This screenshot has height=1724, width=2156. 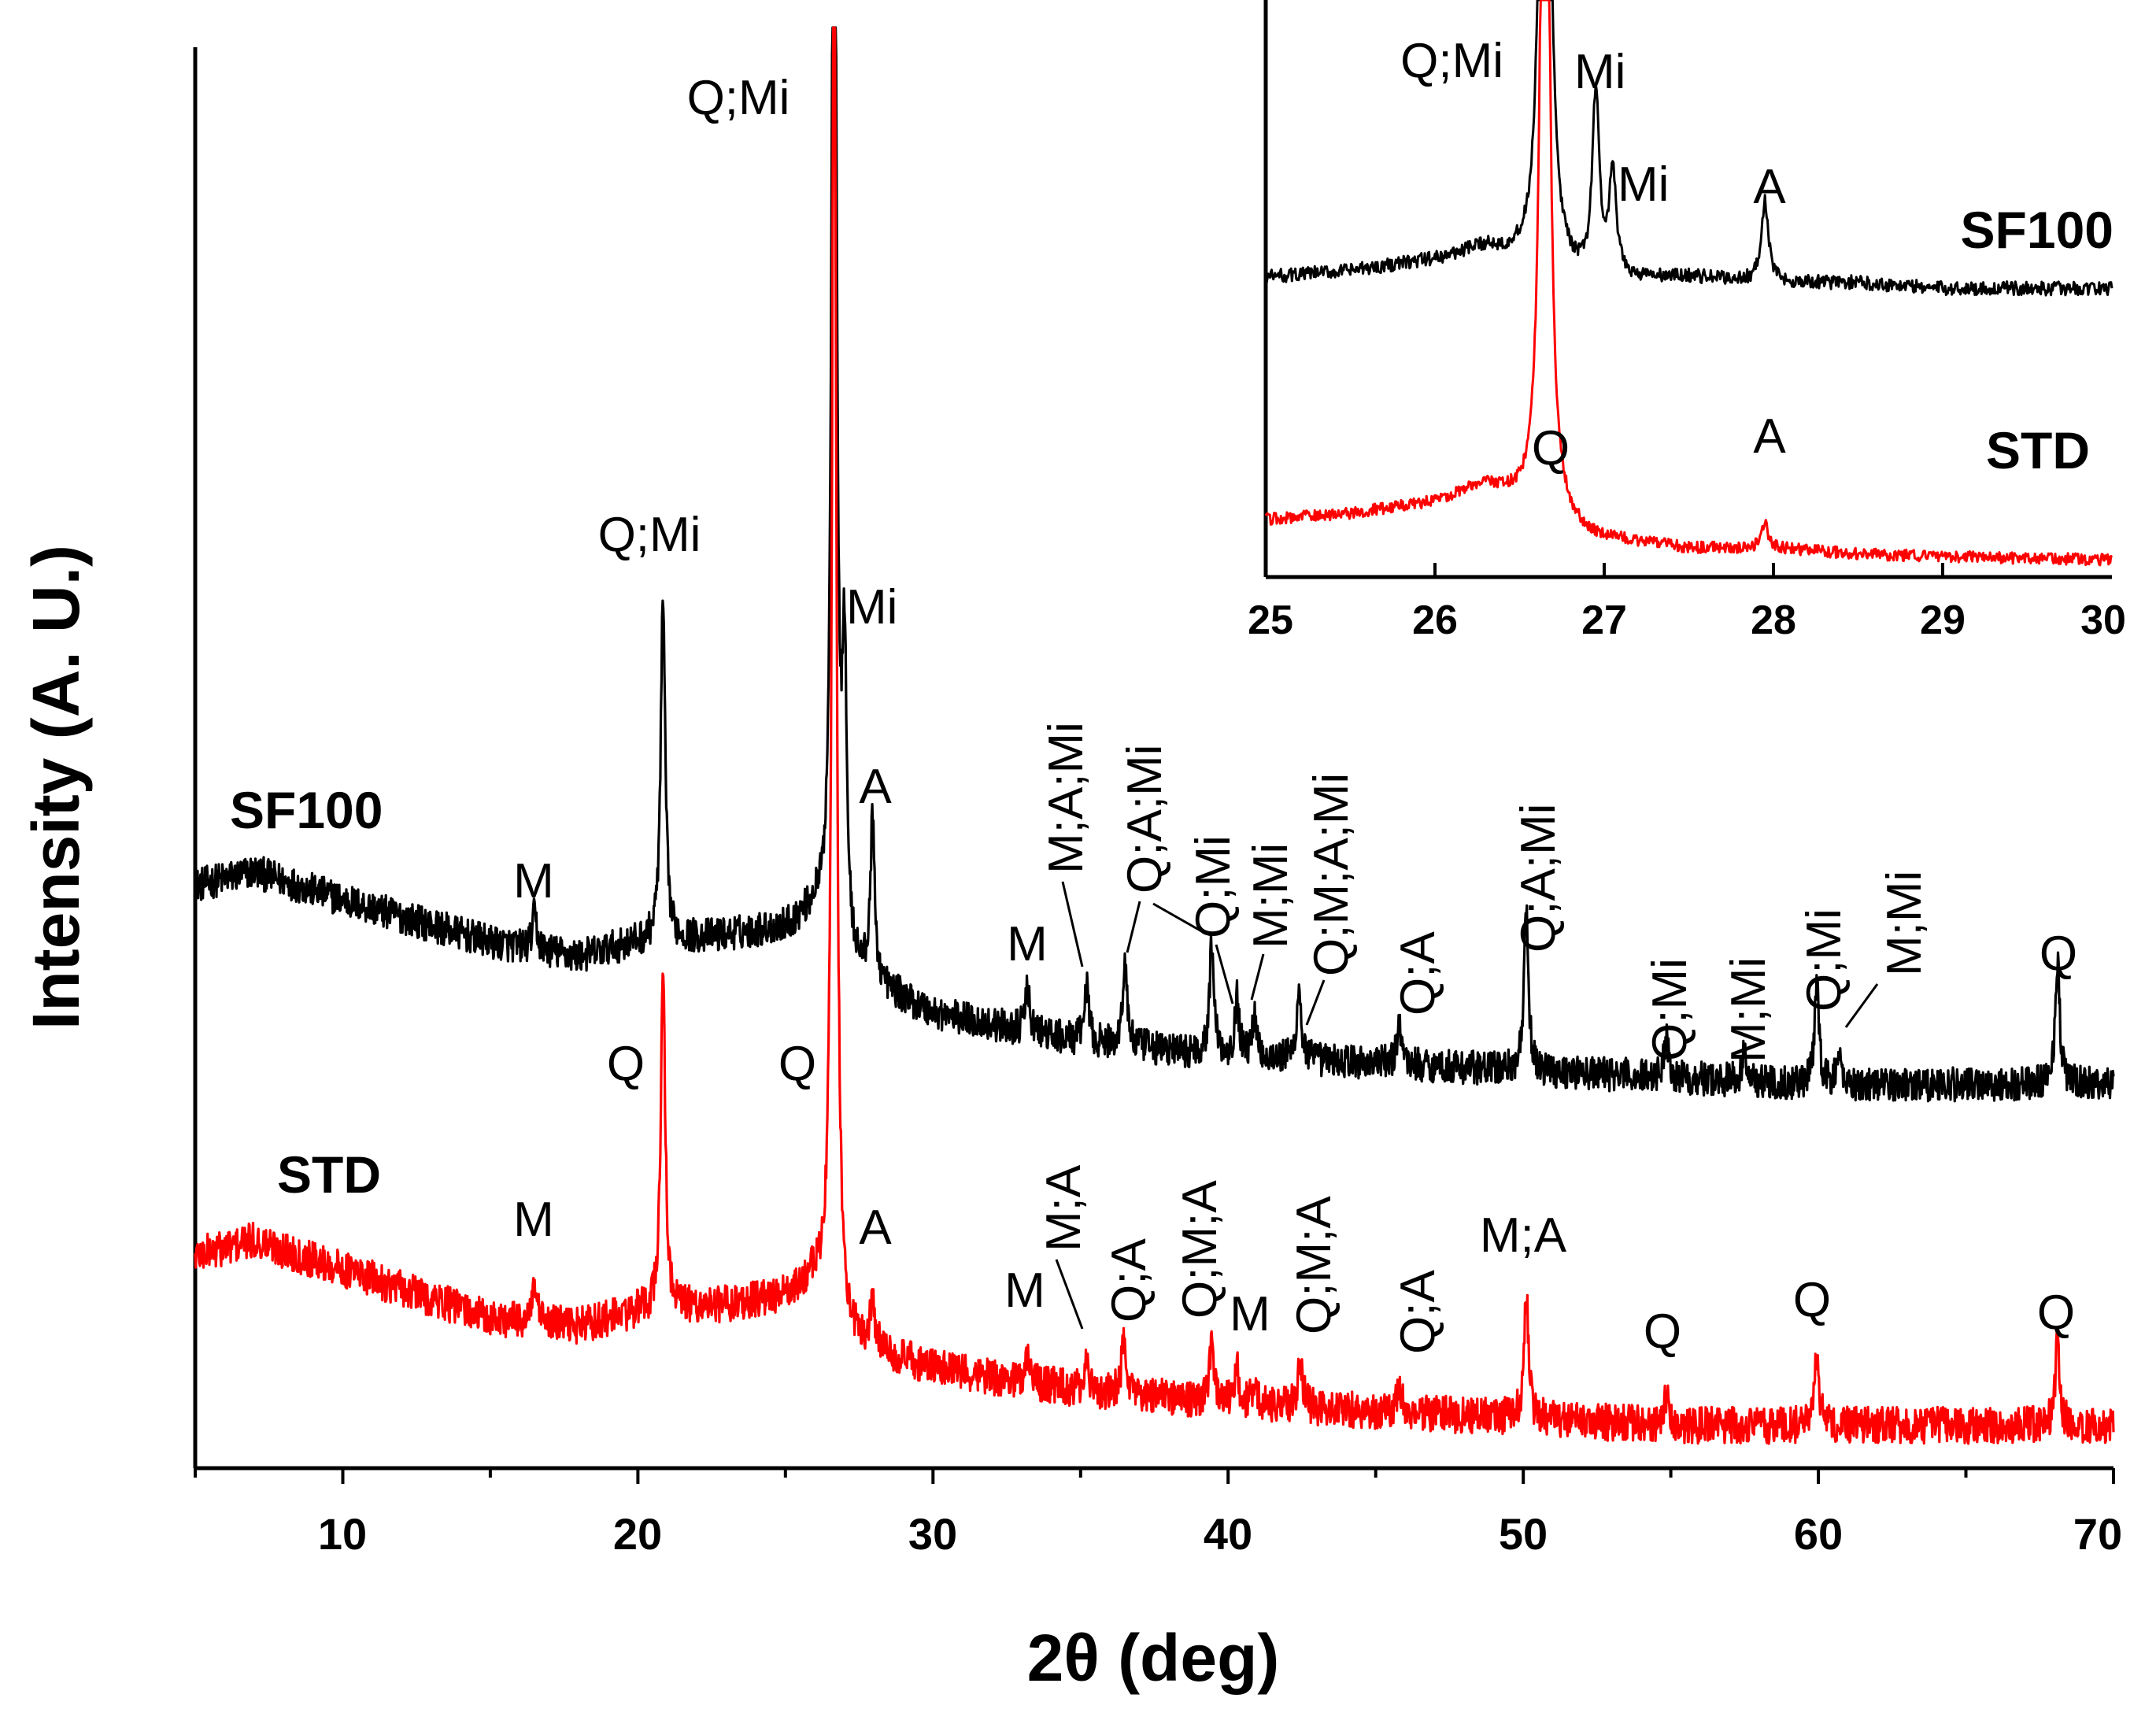 I want to click on inset-x-tick-label: 30, so click(x=2103, y=620).